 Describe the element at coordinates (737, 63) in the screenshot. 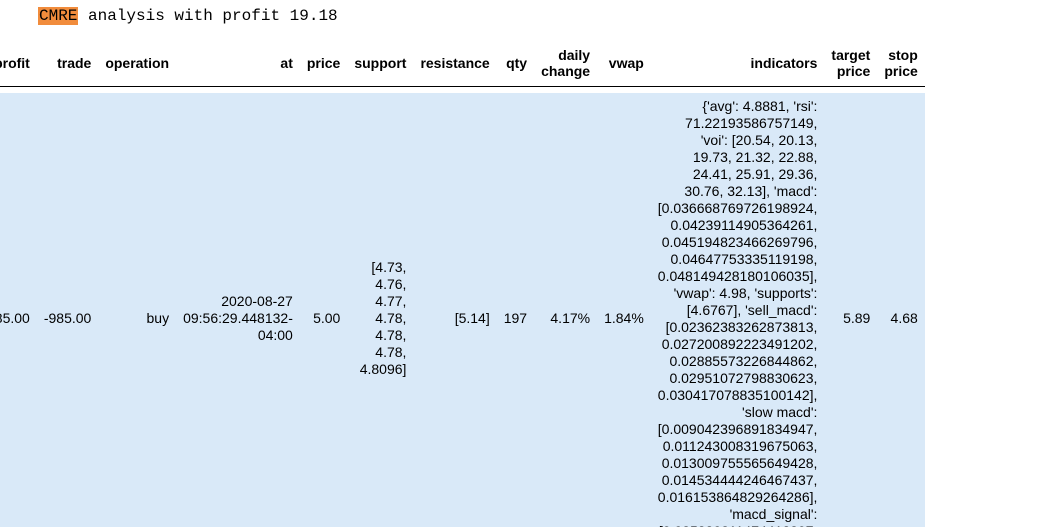

I see `column-header-indicators: indicators` at that location.